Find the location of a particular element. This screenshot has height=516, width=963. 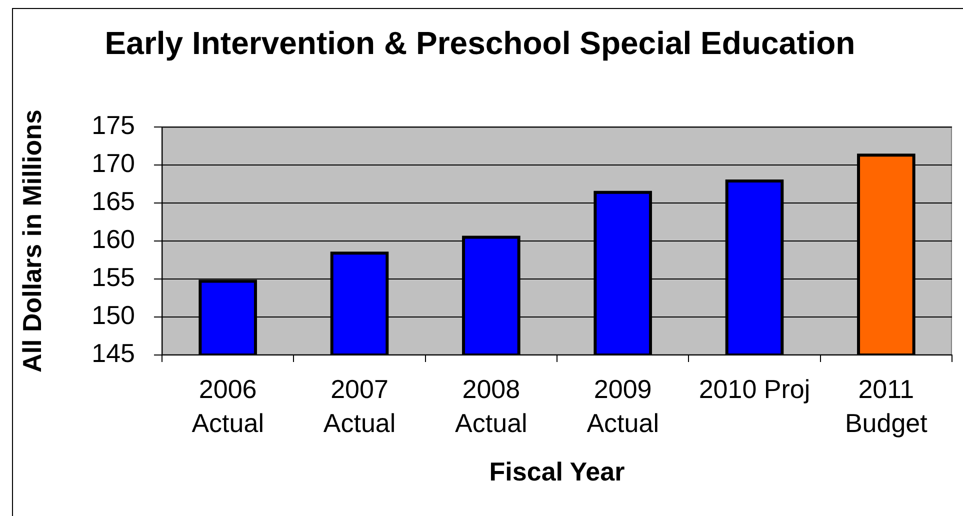

x-tick-label: 2011 Budget is located at coordinates (886, 406).